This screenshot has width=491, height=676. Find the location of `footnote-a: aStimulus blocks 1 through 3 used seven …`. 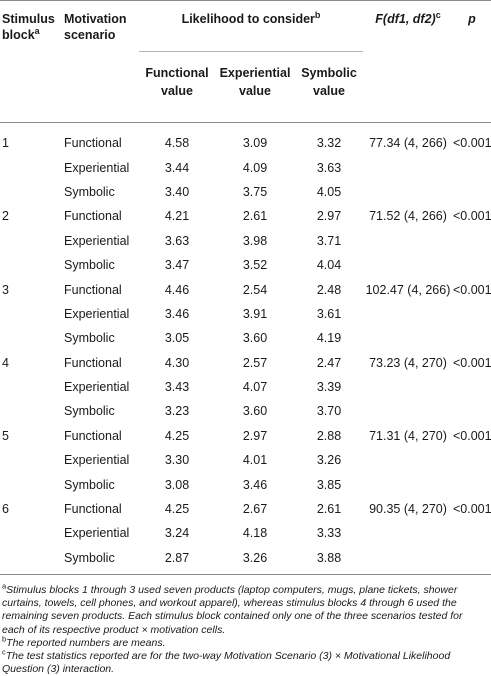

footnote-a: aStimulus blocks 1 through 3 used seven … is located at coordinates (232, 608).